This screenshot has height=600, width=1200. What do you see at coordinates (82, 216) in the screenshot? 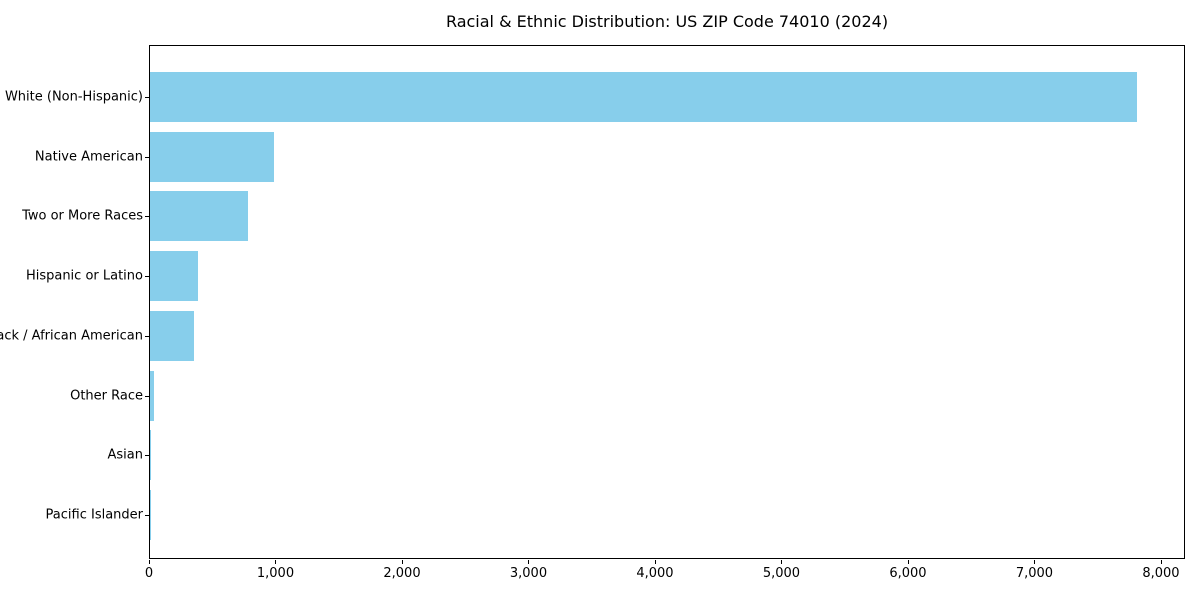
I see `y-axis-label: Two or More Races` at bounding box center [82, 216].